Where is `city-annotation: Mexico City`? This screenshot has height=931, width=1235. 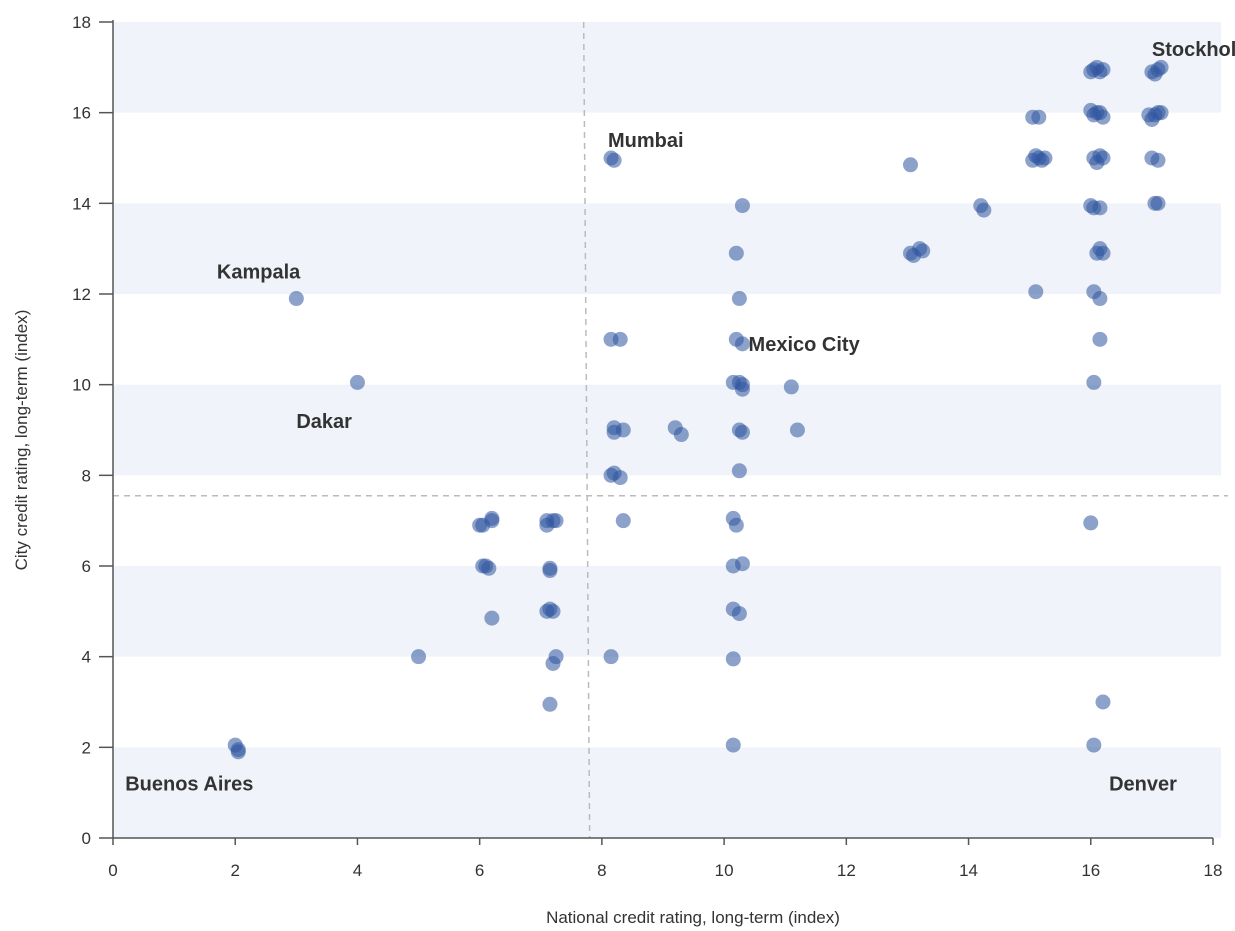
city-annotation: Mexico City is located at coordinates (805, 345).